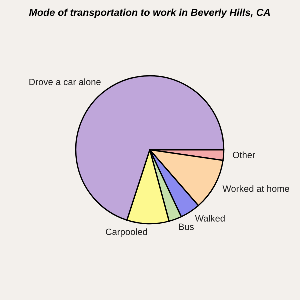 Image resolution: width=300 pixels, height=300 pixels. I want to click on slice-label: Drove a car alone, so click(65, 82).